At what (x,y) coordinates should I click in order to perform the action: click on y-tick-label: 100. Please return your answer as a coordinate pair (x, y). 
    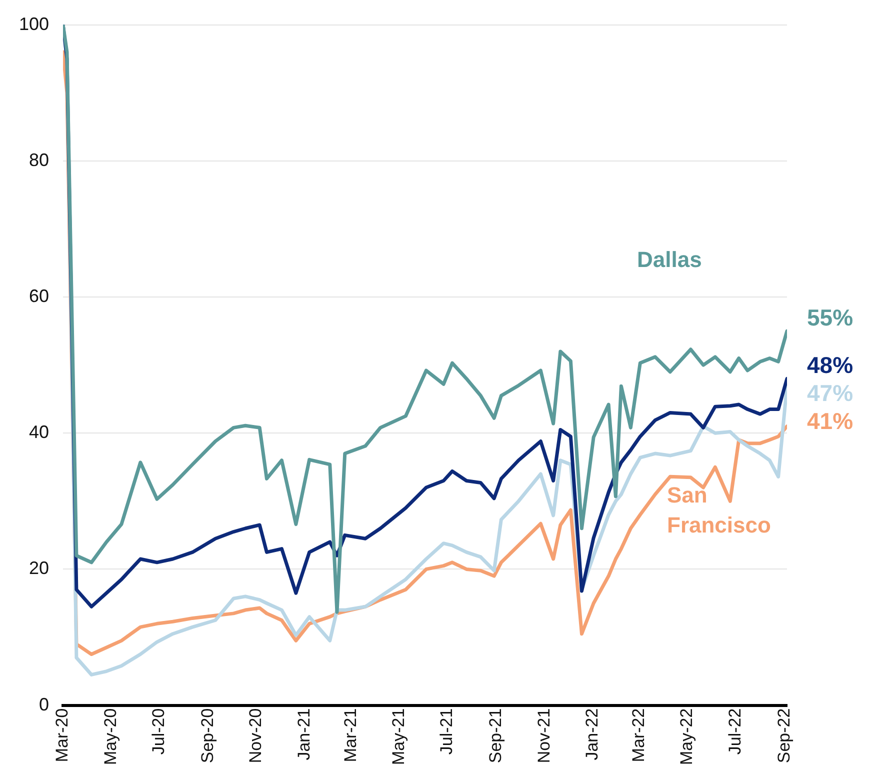
    Looking at the image, I should click on (34, 24).